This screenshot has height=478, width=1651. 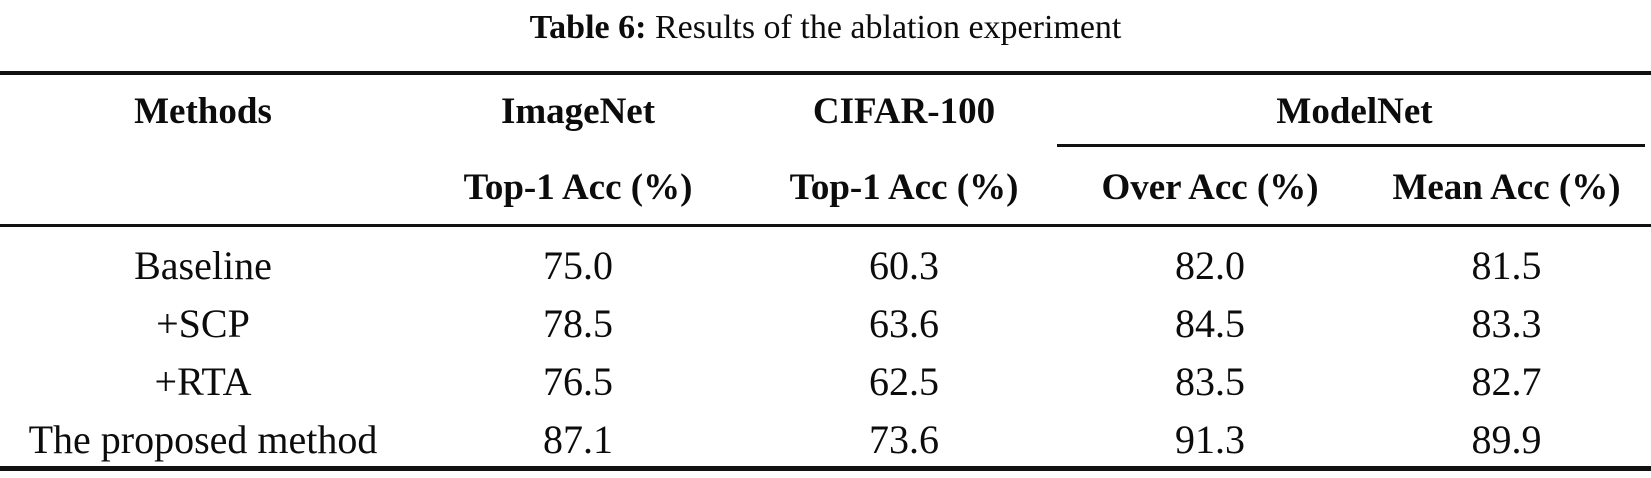 I want to click on table-caption-label: Table 6:, so click(x=588, y=27).